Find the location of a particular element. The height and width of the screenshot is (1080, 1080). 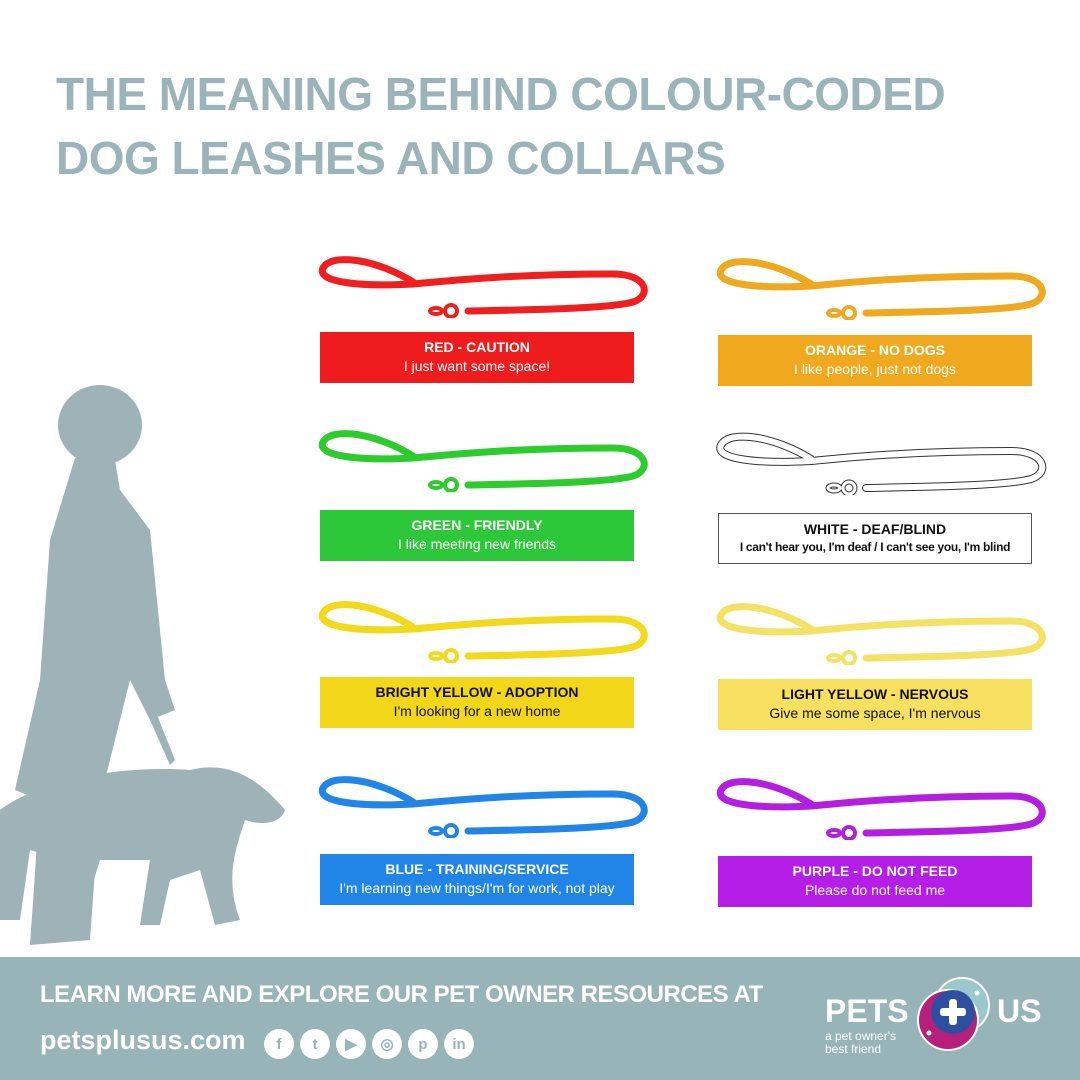

twitter-icon: t is located at coordinates (315, 1044).